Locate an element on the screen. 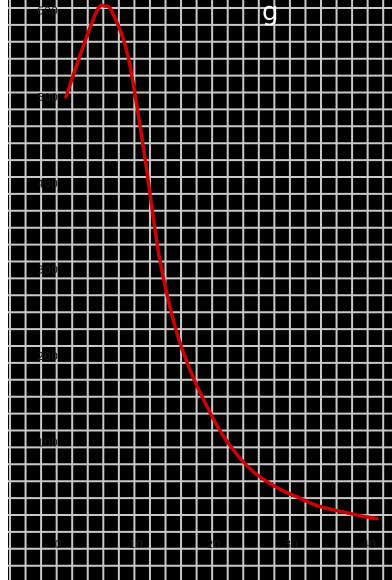 This screenshot has width=392, height=580. x-tick-label: 30 is located at coordinates (291, 544).